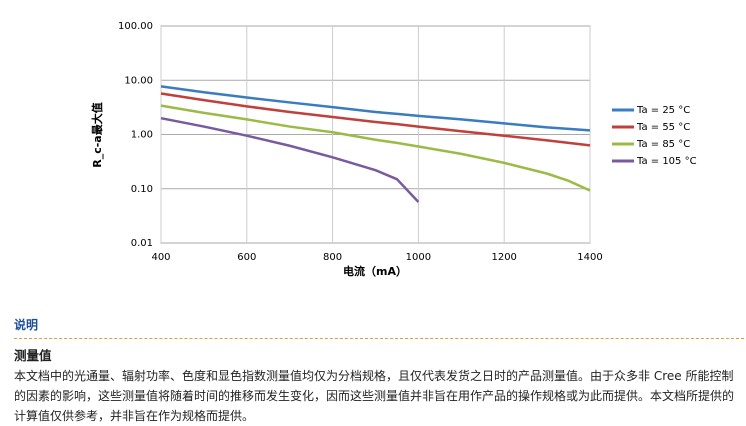 Image resolution: width=746 pixels, height=426 pixels. What do you see at coordinates (142, 189) in the screenshot?
I see `y-tick-label: 0.10` at bounding box center [142, 189].